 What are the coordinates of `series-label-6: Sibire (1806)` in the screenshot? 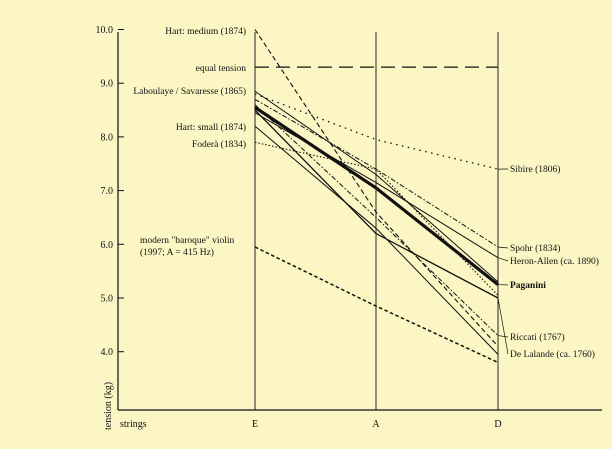 It's located at (535, 169).